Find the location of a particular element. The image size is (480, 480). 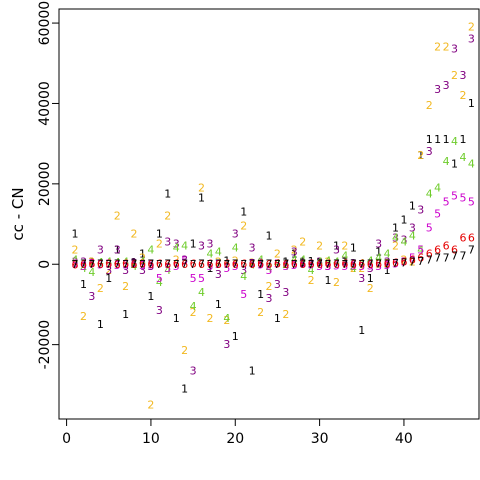

y-tick-label: 40000 is located at coordinates (45, 103).